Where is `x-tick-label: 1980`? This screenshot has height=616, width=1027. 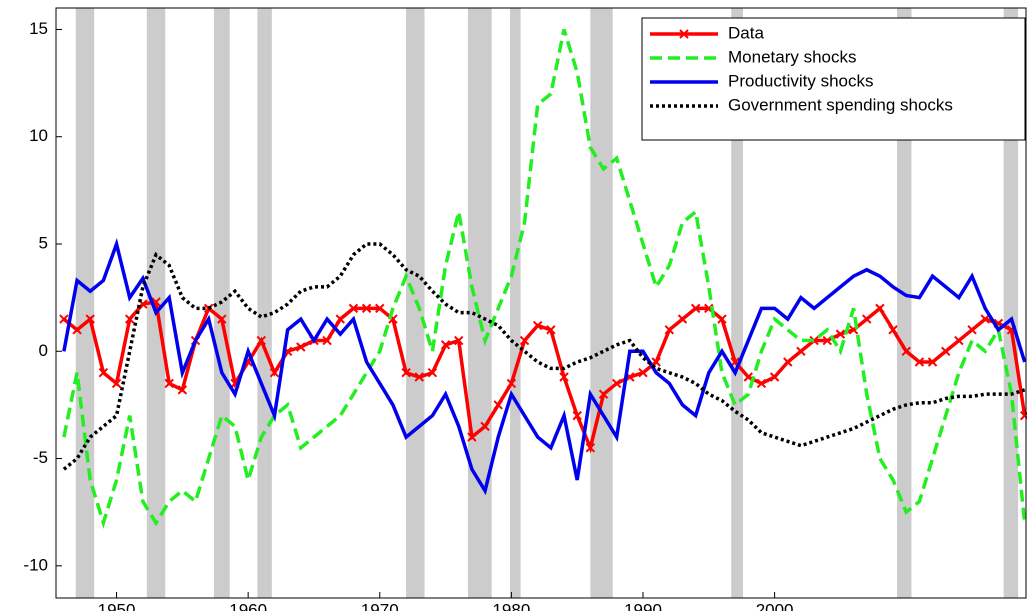
x-tick-label: 1980 is located at coordinates (511, 605).